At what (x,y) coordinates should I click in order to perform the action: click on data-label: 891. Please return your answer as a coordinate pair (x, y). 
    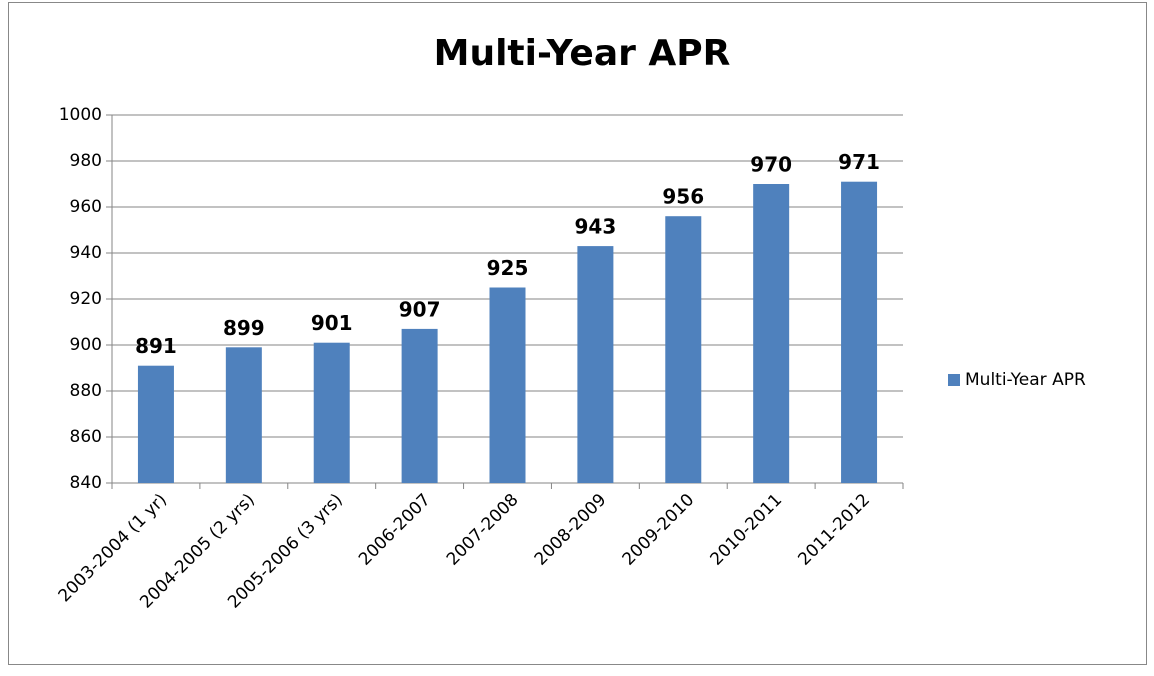
    Looking at the image, I should click on (156, 346).